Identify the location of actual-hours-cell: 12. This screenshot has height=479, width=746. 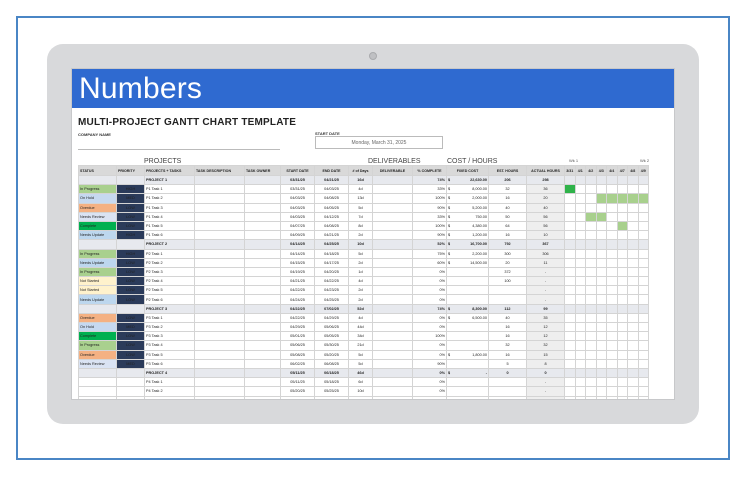
(545, 336).